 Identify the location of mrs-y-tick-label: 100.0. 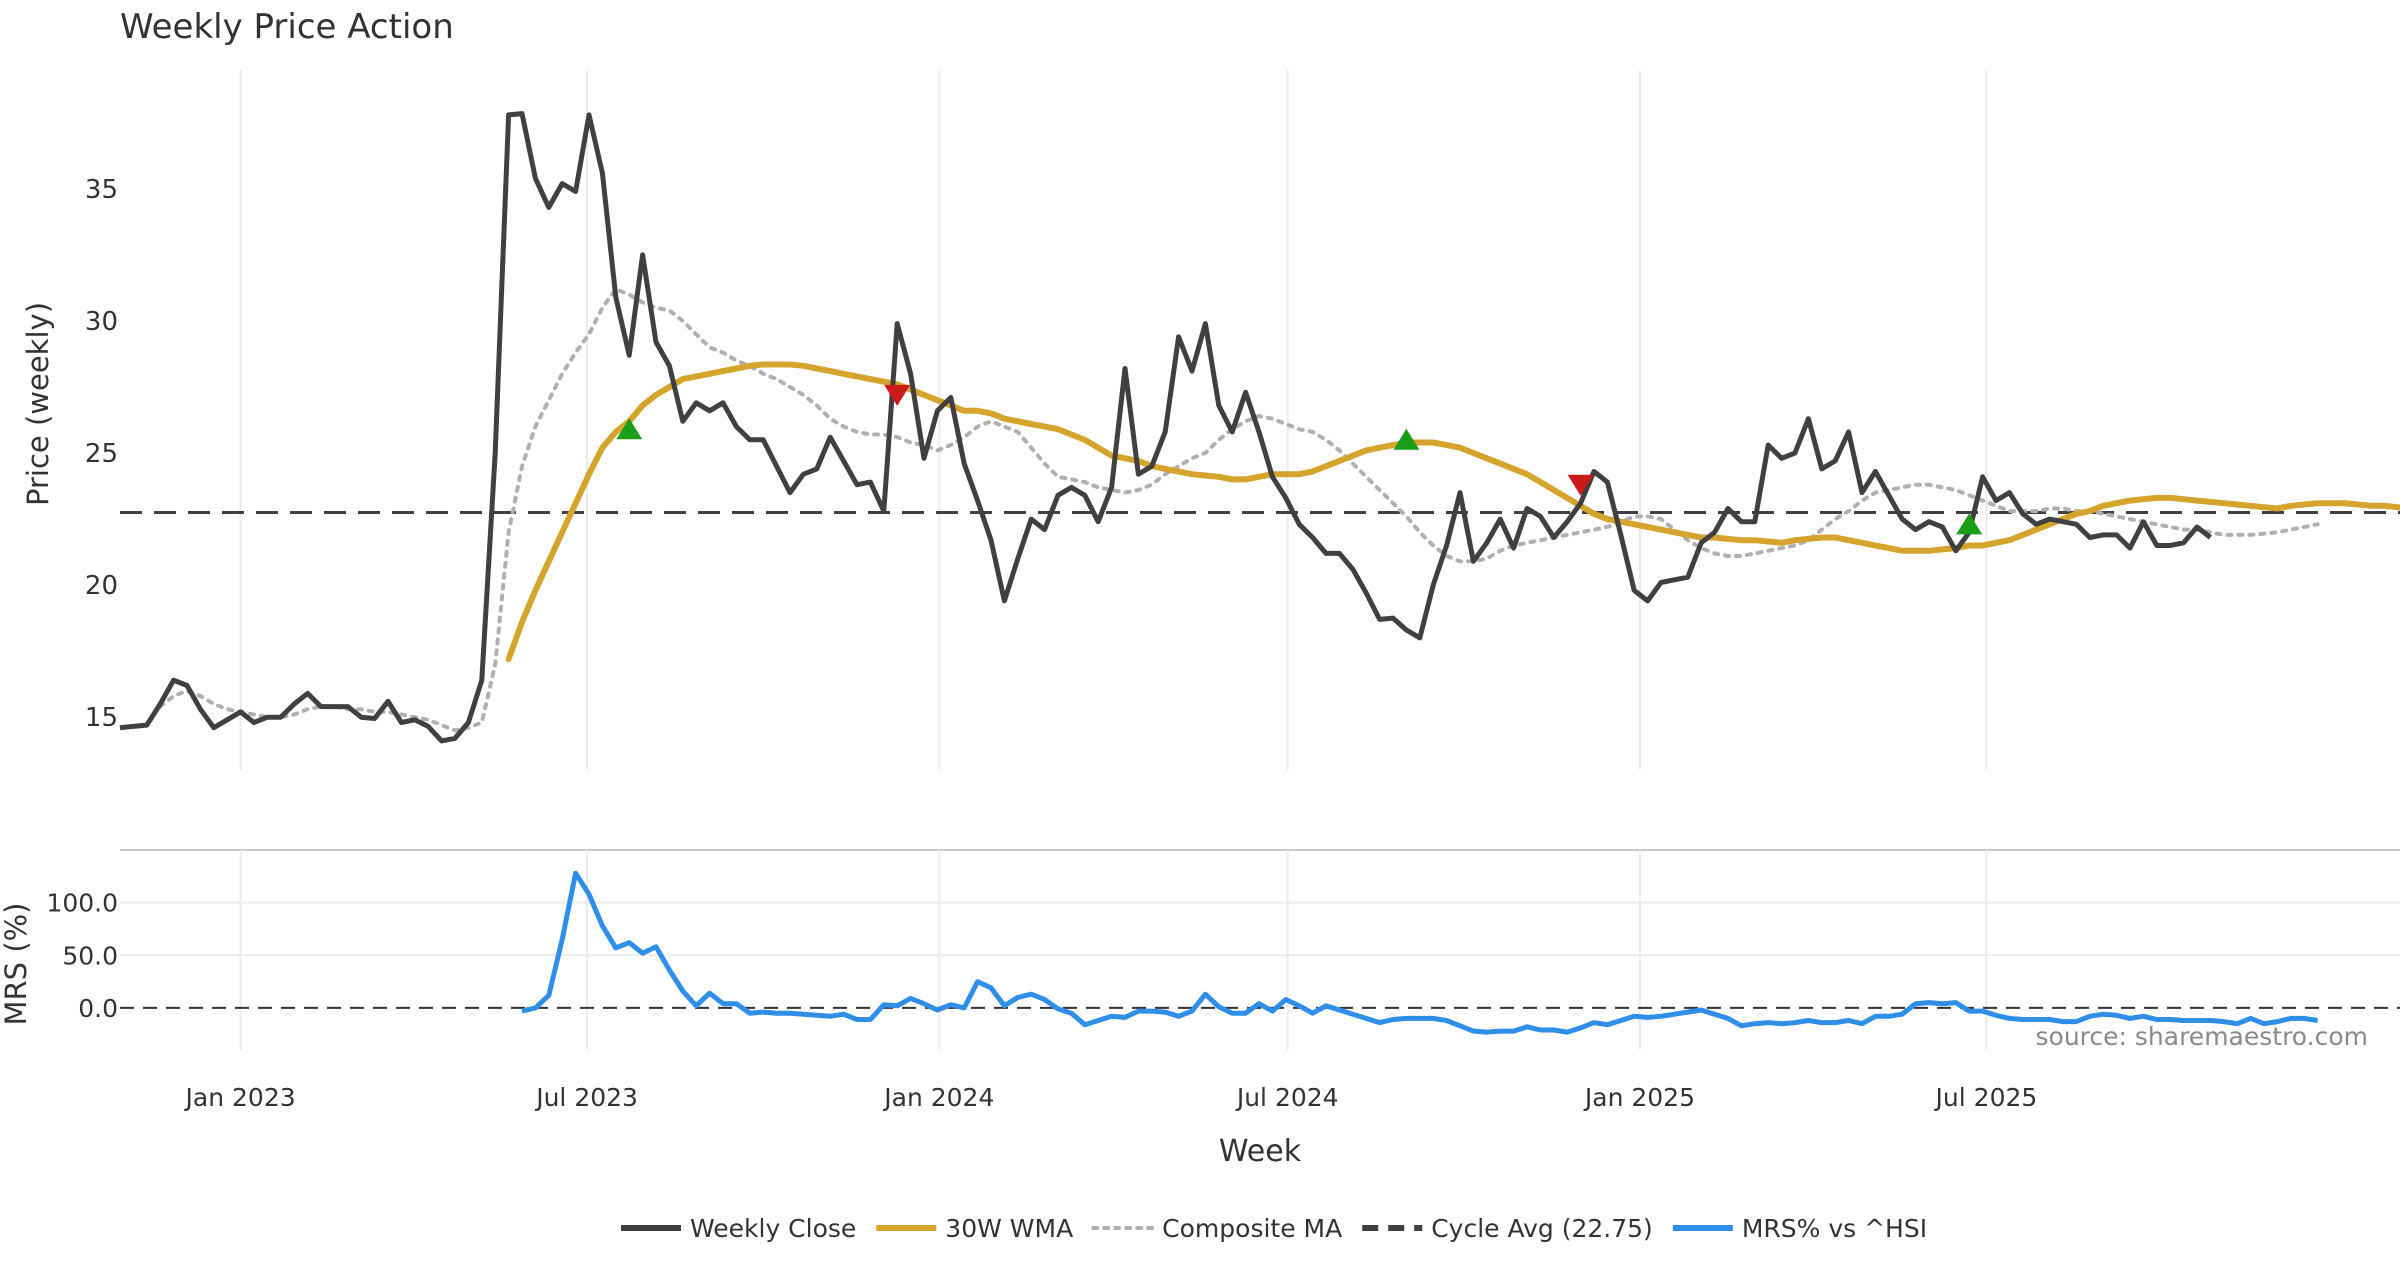
(82, 903).